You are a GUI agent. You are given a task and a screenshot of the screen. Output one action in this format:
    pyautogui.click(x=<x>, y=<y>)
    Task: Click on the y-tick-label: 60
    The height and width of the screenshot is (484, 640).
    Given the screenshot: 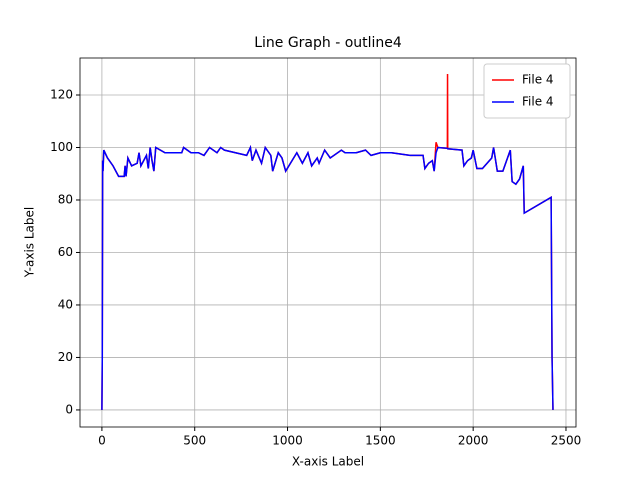 What is the action you would take?
    pyautogui.click(x=65, y=252)
    